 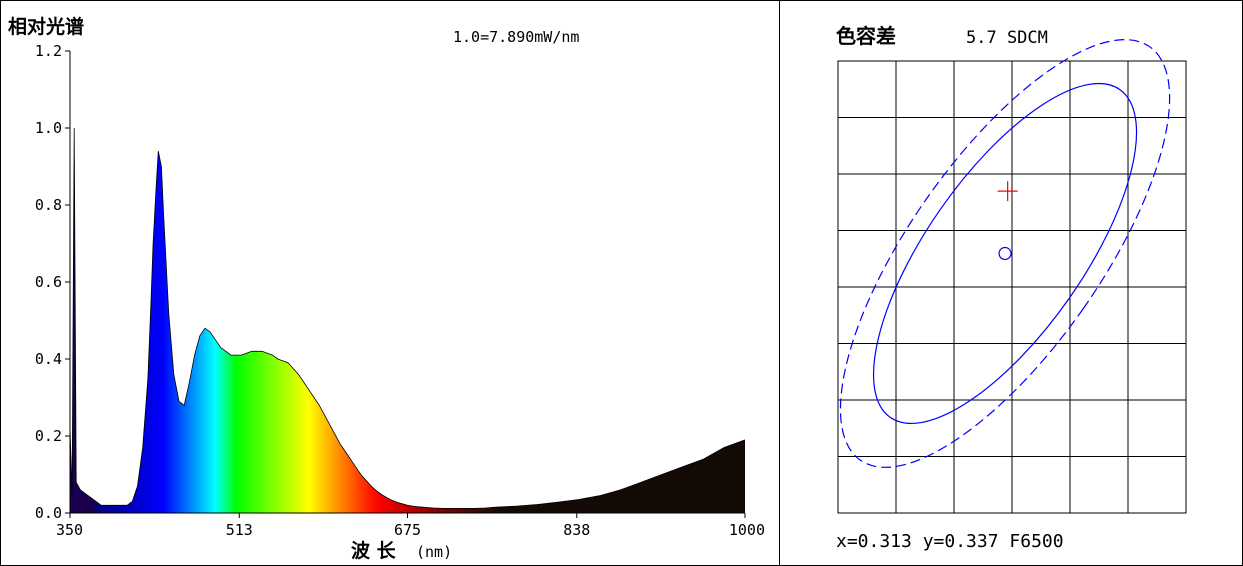 I want to click on y-tick-label: 0.4, so click(x=48, y=359).